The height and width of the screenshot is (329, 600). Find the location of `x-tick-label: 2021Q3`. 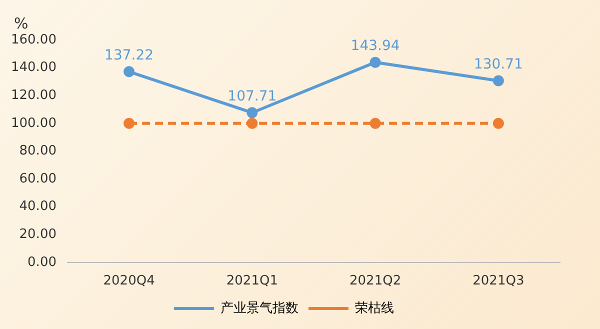

x-tick-label: 2021Q3 is located at coordinates (498, 281).